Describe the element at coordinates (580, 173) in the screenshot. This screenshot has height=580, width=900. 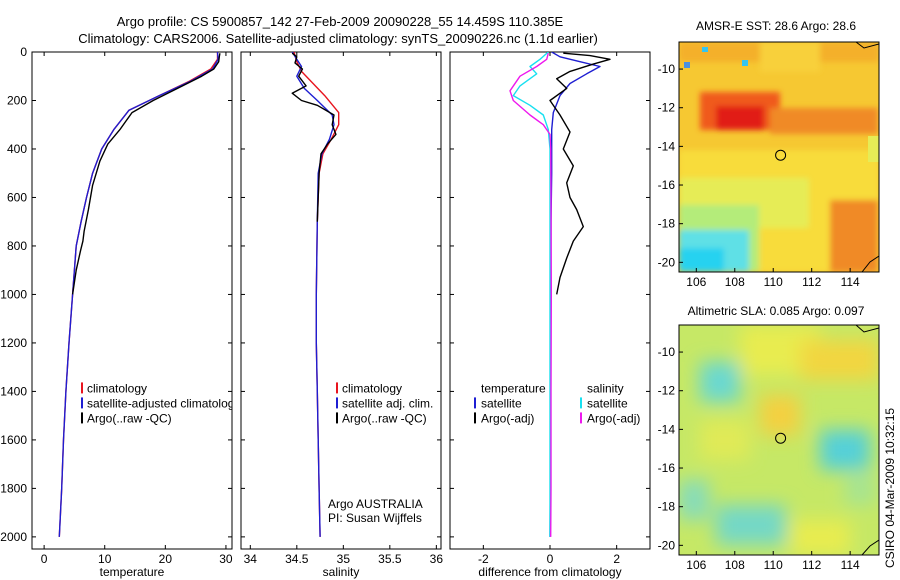
I see `difference-series-temperature-argo-adj-` at that location.